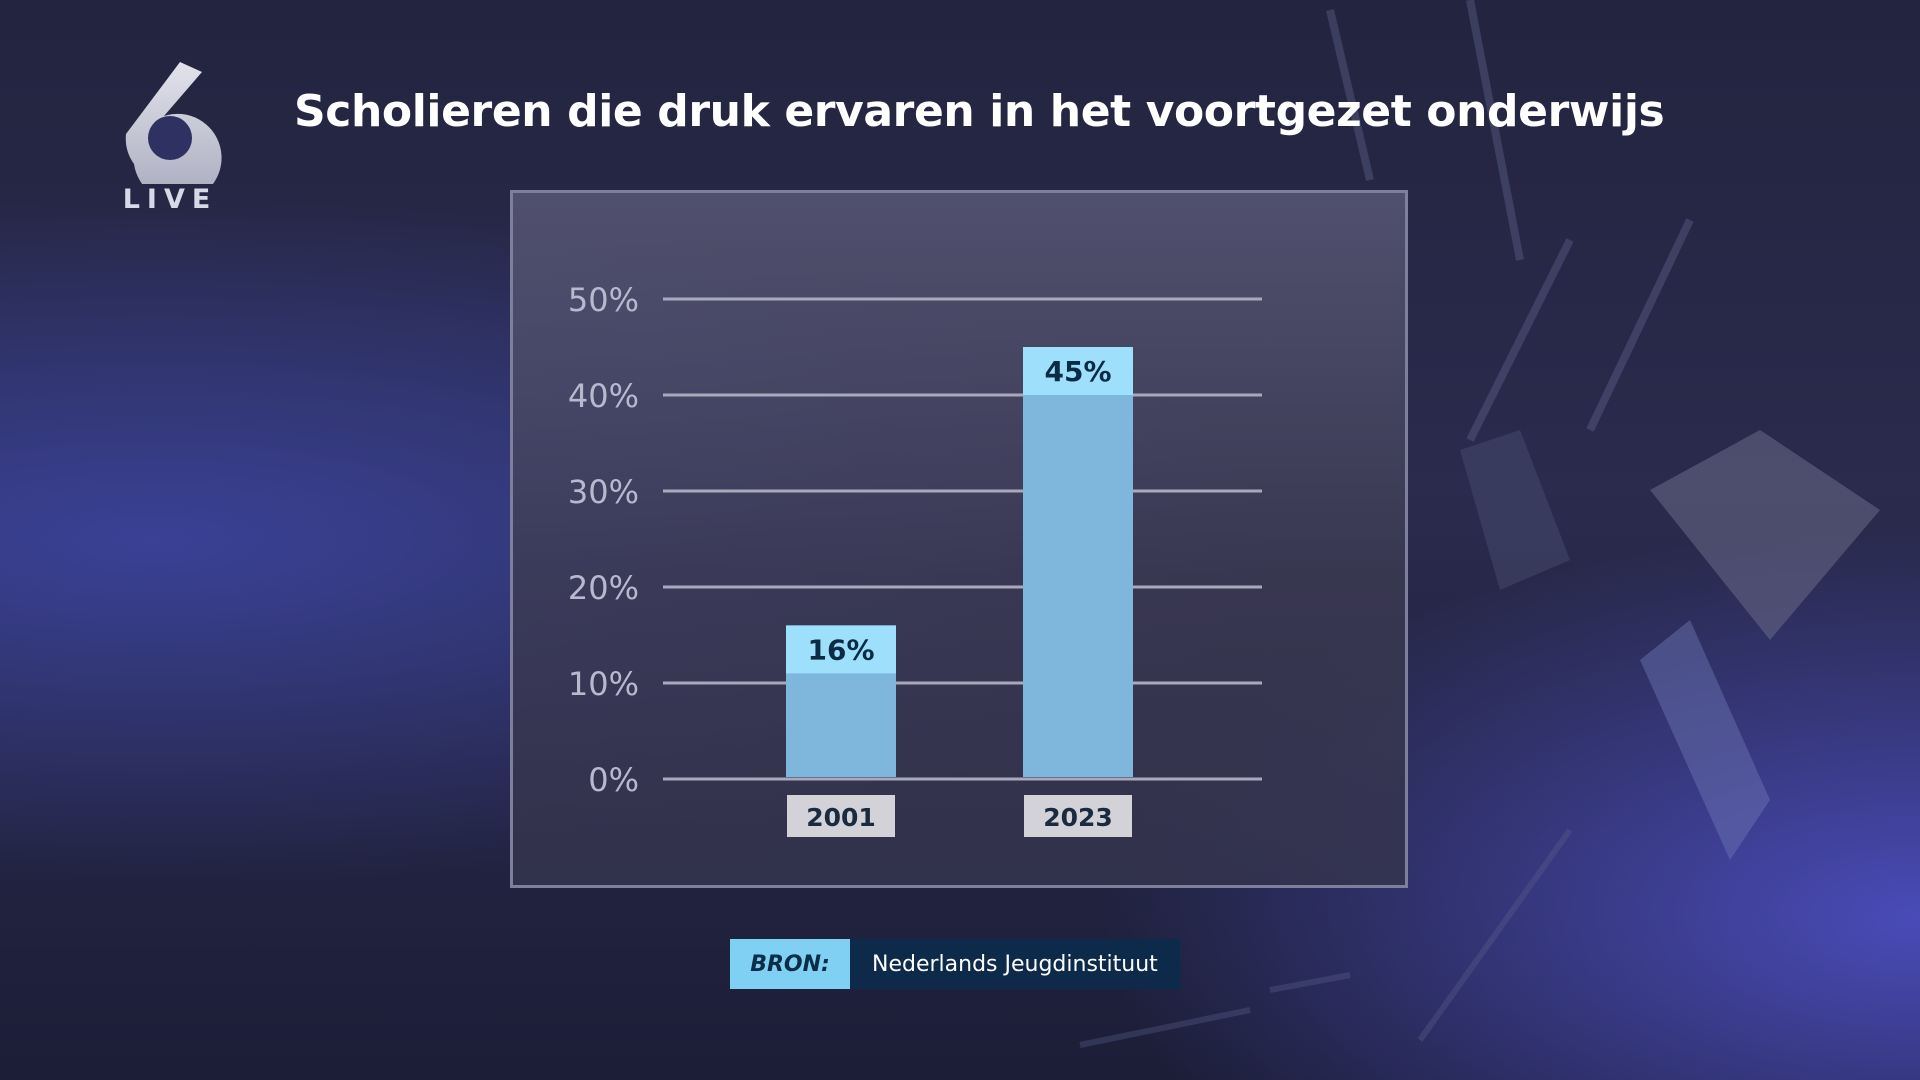 Image resolution: width=1920 pixels, height=1080 pixels. Describe the element at coordinates (790, 964) in the screenshot. I see `source-label: BRON:` at that location.